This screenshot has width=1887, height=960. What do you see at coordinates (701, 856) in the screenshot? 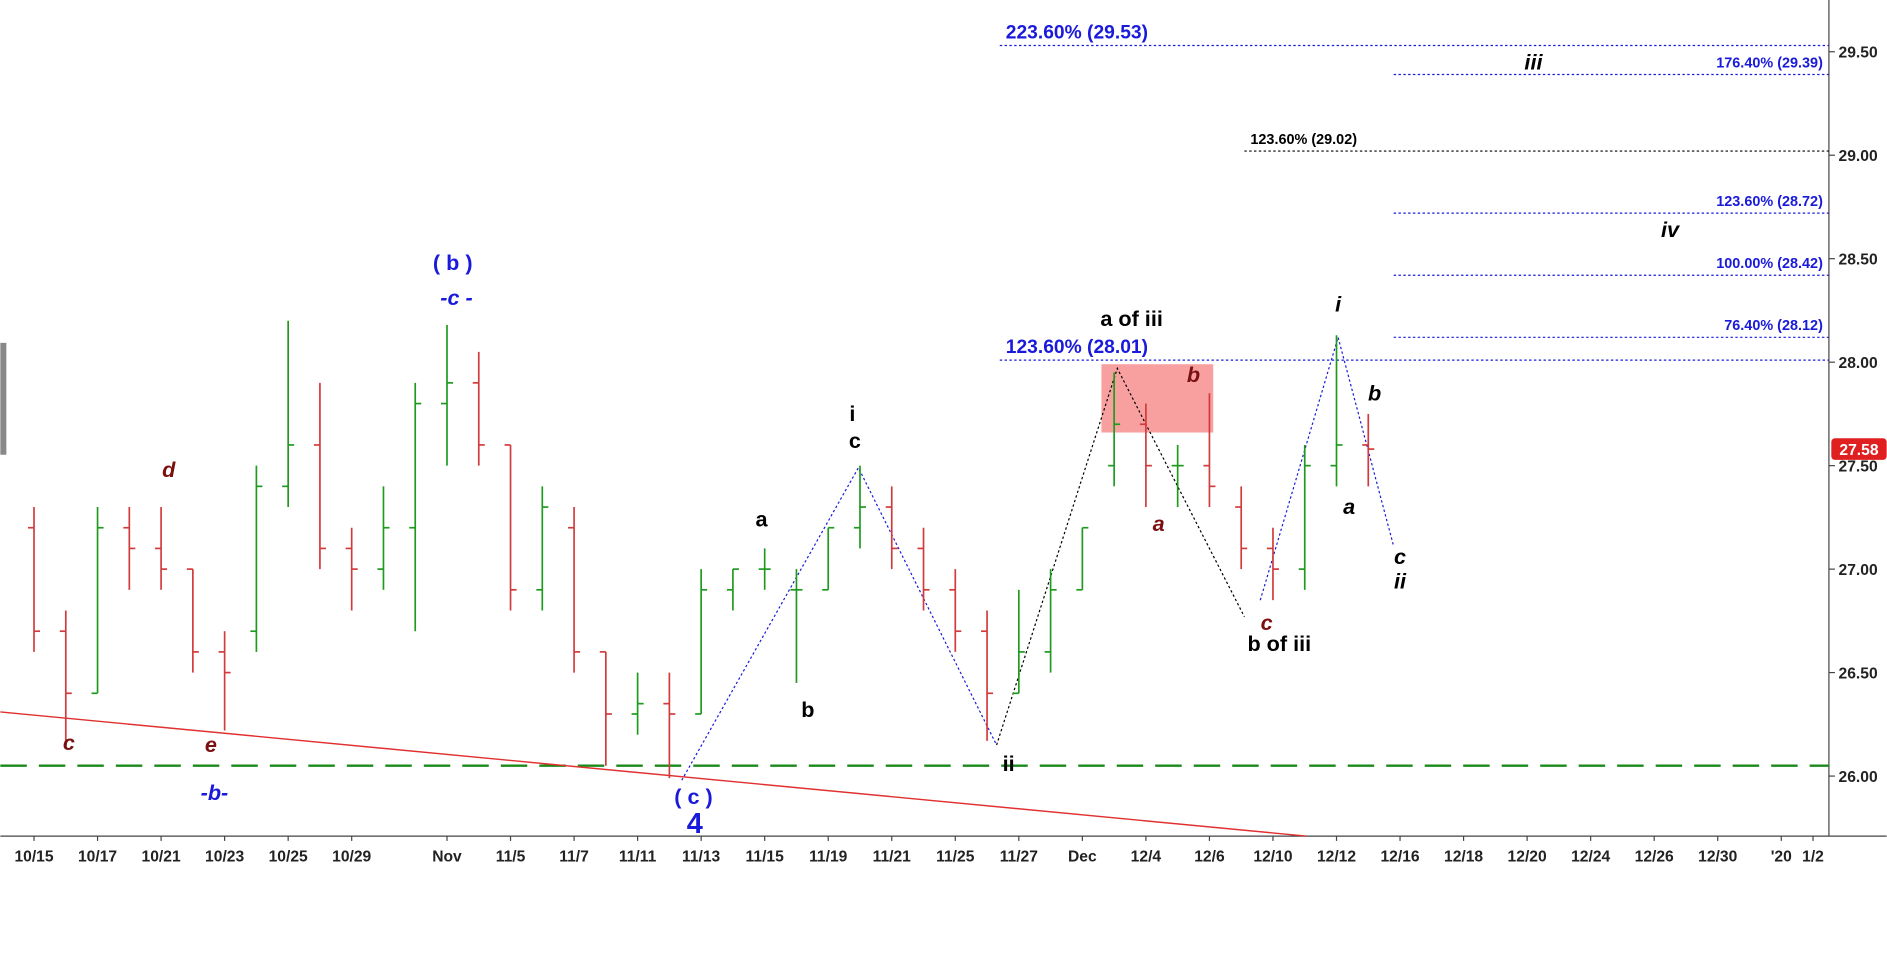
I see `x-tick-label: 11/13` at bounding box center [701, 856].